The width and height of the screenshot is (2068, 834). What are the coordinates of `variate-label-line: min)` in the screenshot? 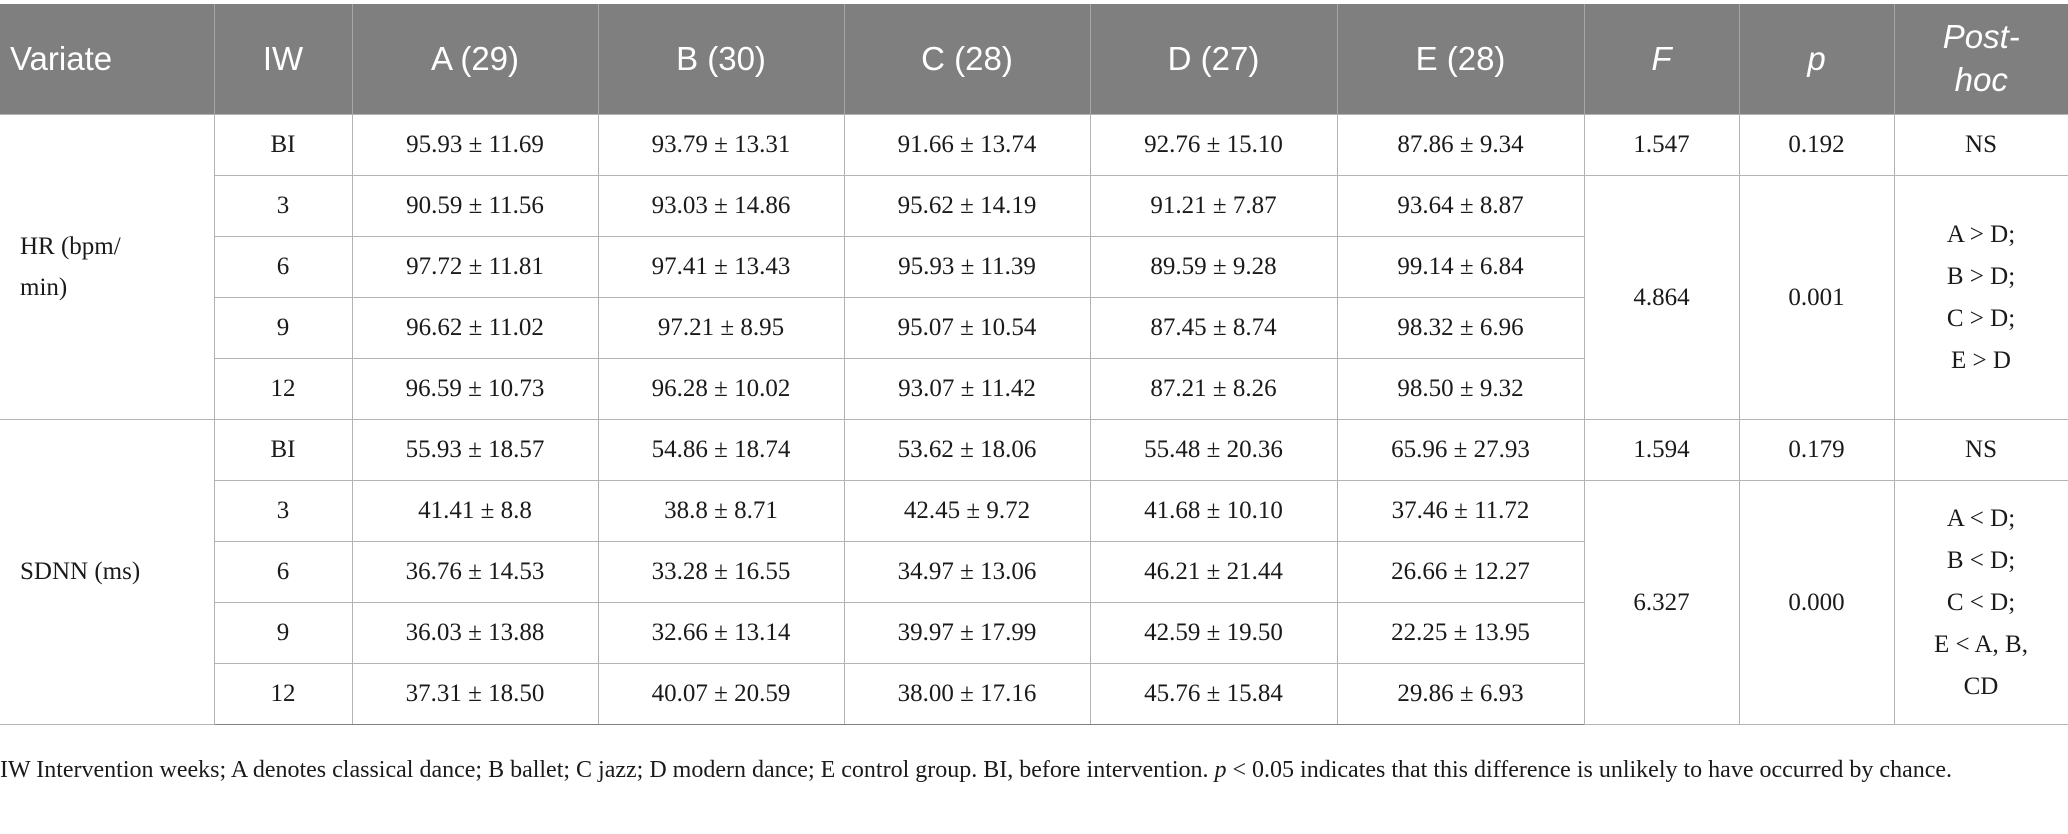 It's located at (44, 287).